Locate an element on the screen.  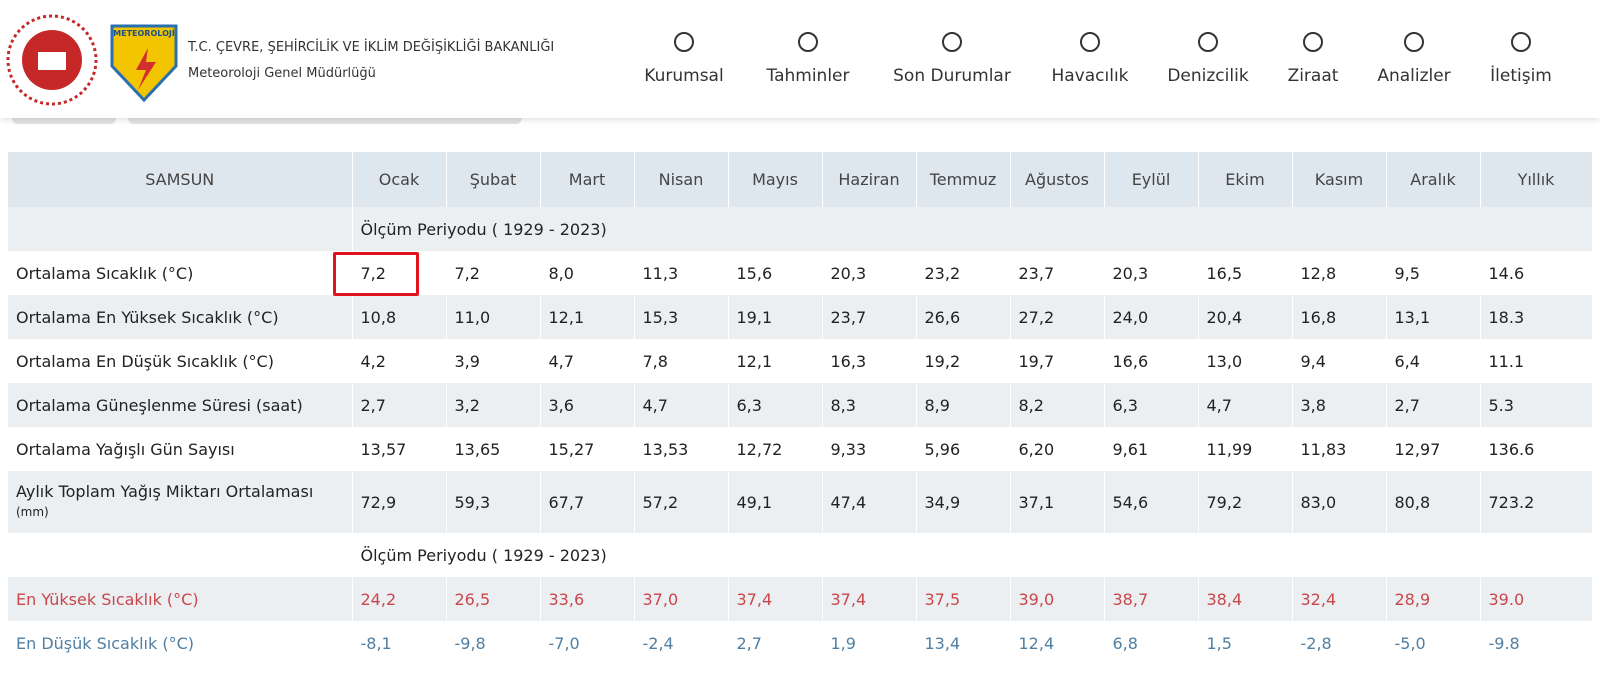
period-row: Ölçüm Periyodu ( 1929 - 2023) is located at coordinates (800, 229).